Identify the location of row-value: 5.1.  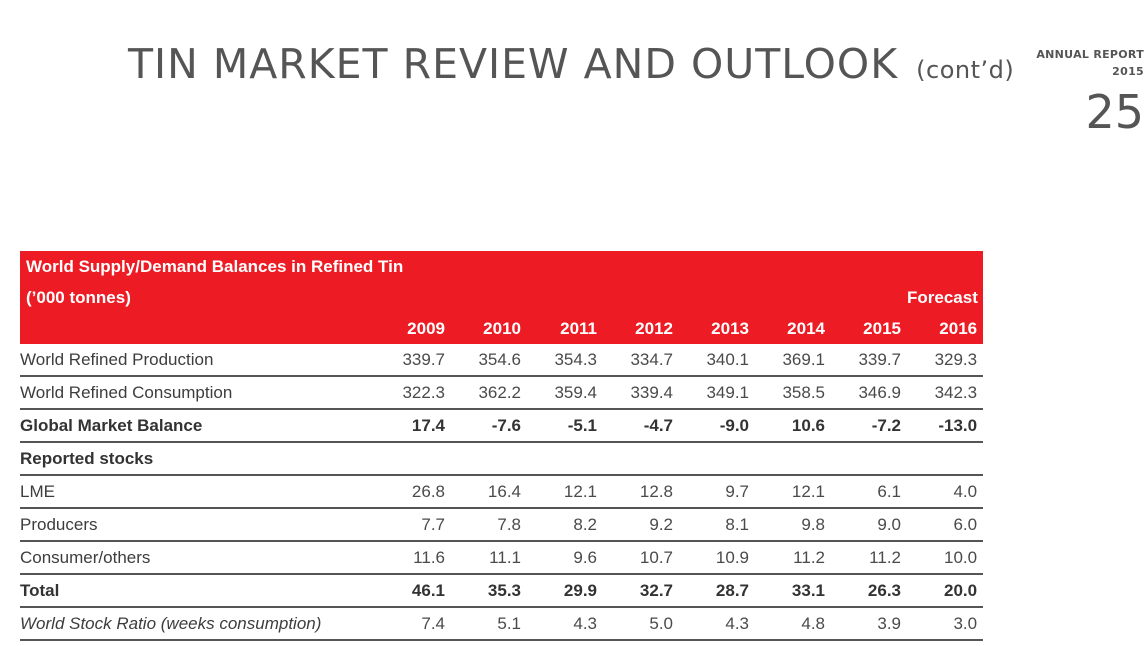
(489, 624).